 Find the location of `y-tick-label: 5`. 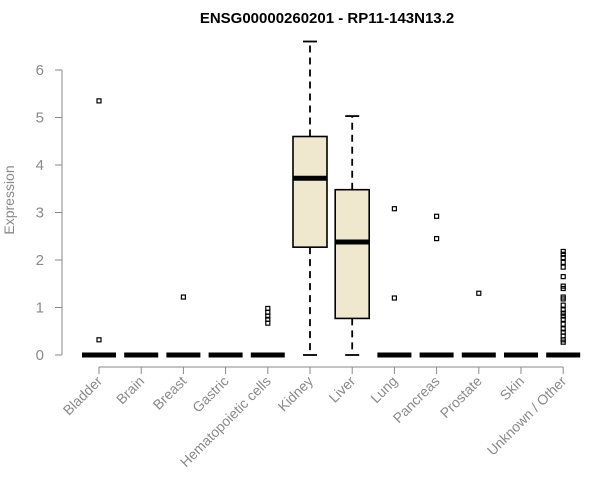

y-tick-label: 5 is located at coordinates (40, 118).